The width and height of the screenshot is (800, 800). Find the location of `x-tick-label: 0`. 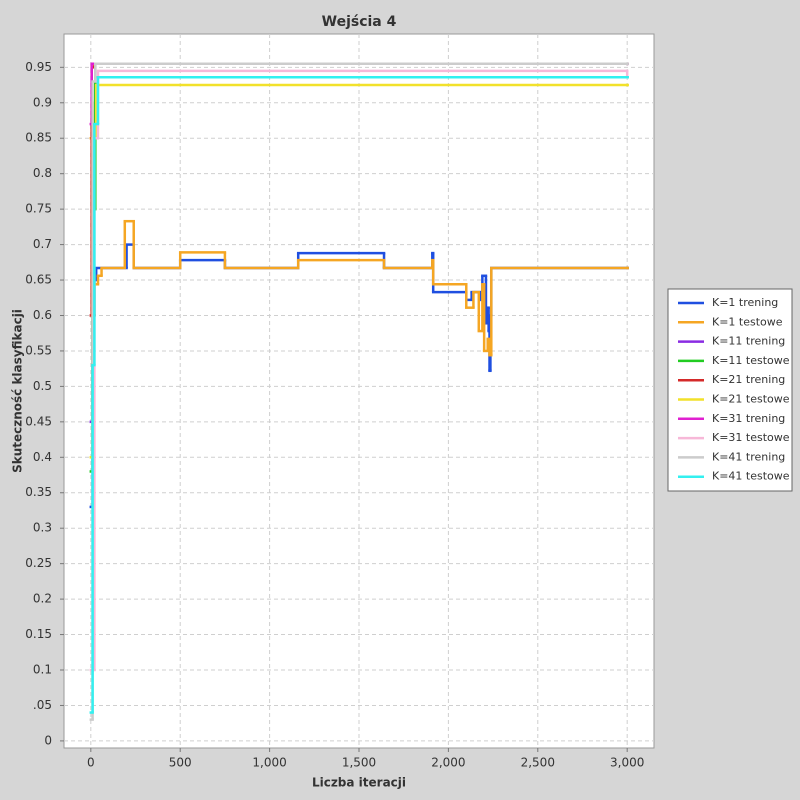

x-tick-label: 0 is located at coordinates (91, 763).